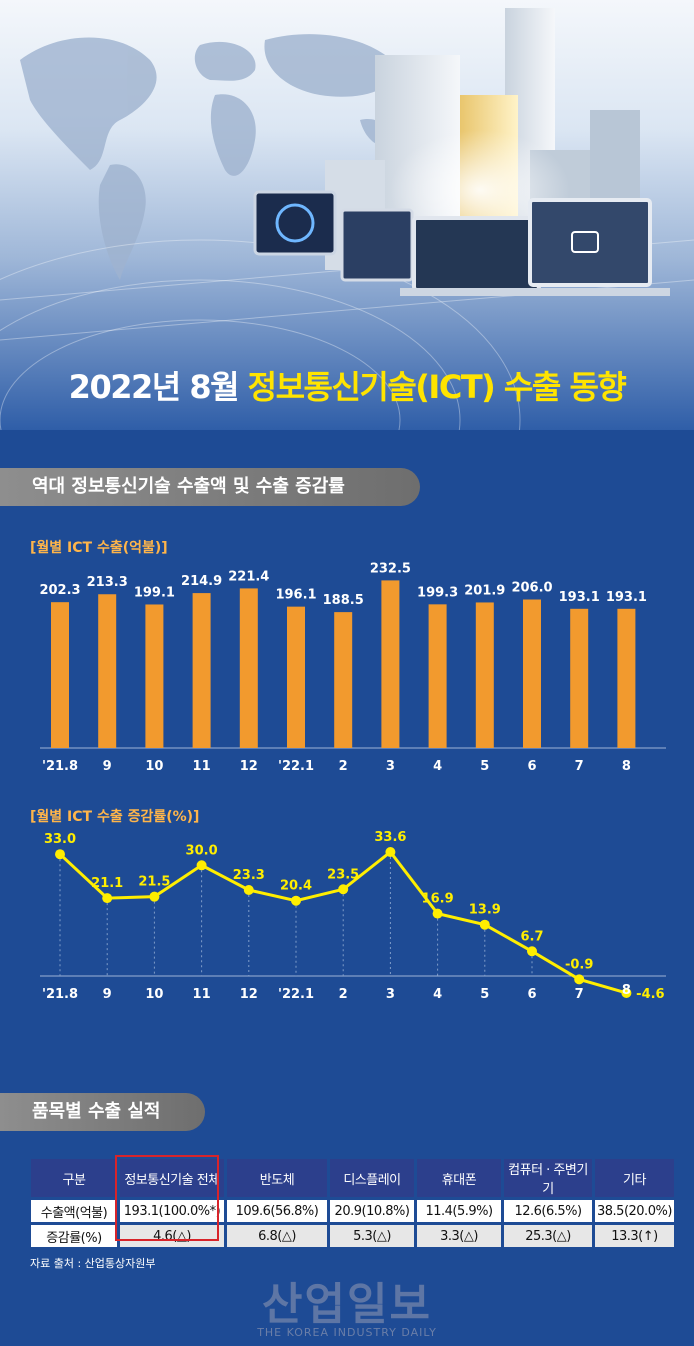 The height and width of the screenshot is (1346, 694). I want to click on table-header: 디스플레이, so click(372, 1178).